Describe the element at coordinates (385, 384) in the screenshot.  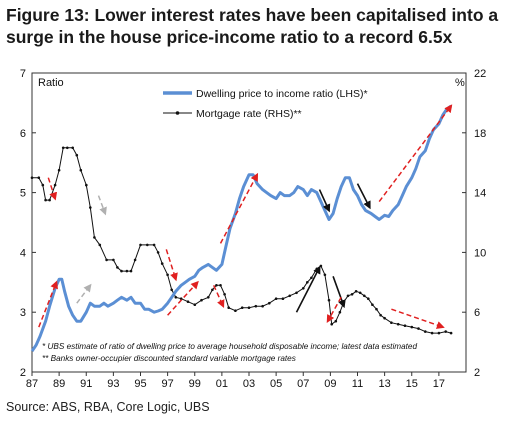
I see `x-tick-label: 13` at that location.